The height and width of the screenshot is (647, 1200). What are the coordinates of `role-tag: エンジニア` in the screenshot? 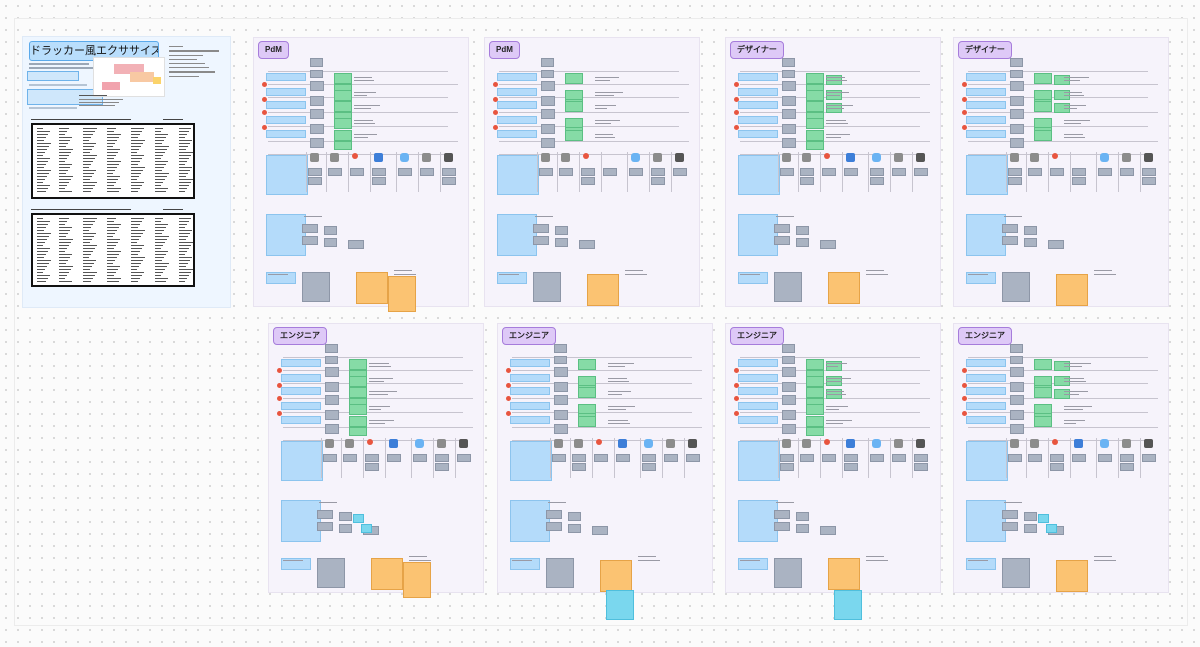 It's located at (985, 336).